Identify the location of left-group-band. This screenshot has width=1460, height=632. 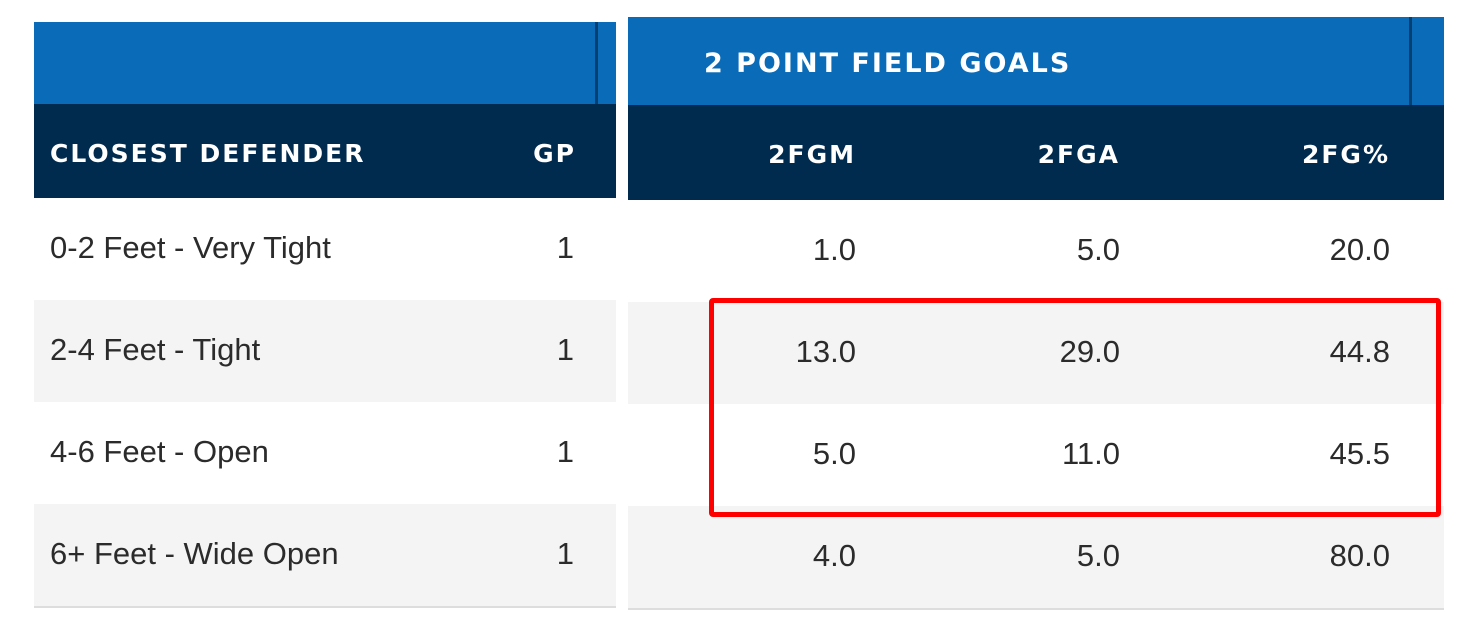
(325, 63).